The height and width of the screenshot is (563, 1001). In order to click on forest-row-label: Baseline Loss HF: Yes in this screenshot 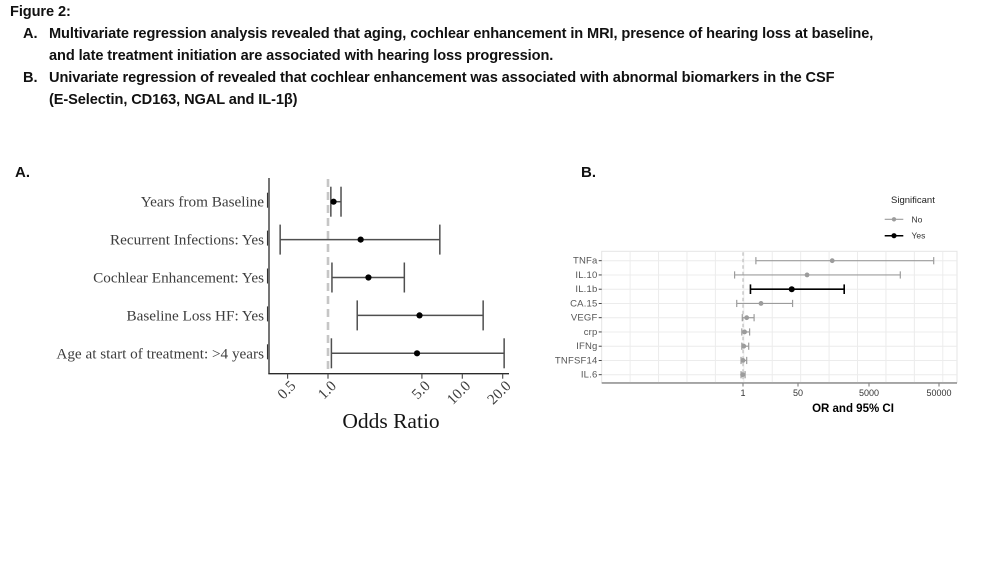, I will do `click(195, 315)`.